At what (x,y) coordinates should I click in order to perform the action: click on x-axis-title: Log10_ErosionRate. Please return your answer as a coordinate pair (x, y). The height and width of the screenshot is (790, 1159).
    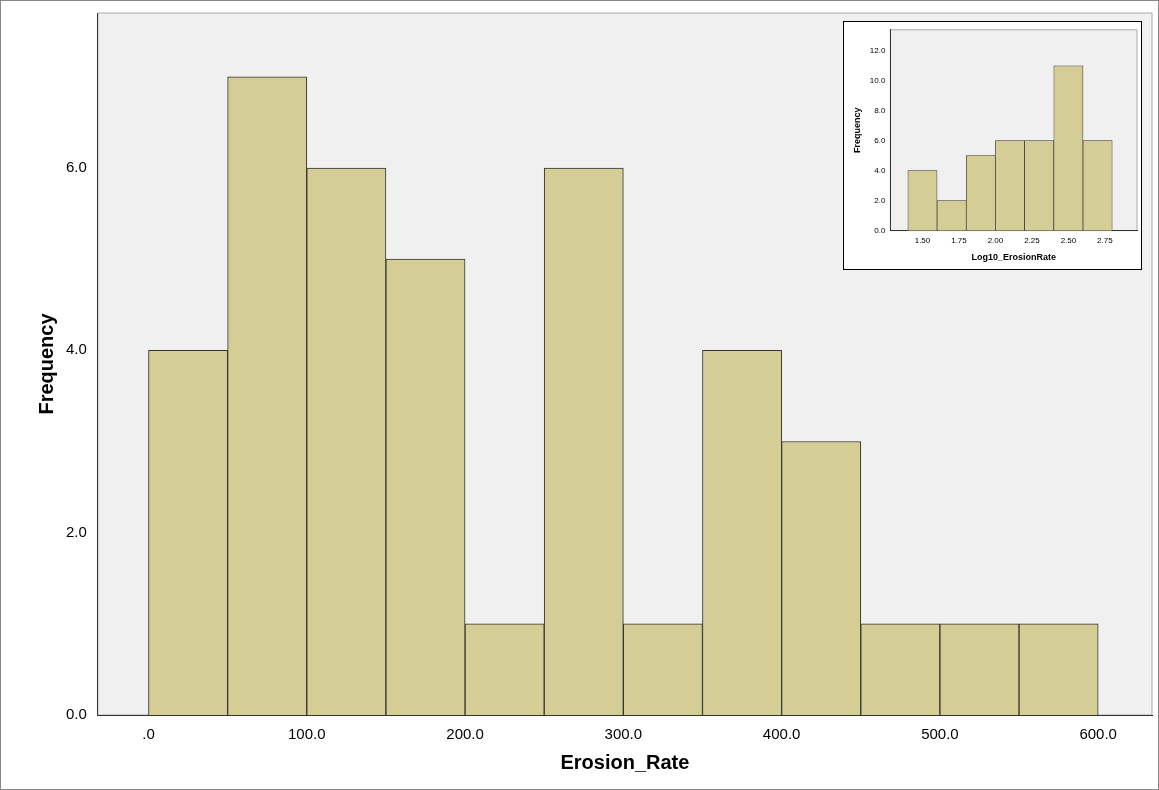
    Looking at the image, I should click on (1013, 257).